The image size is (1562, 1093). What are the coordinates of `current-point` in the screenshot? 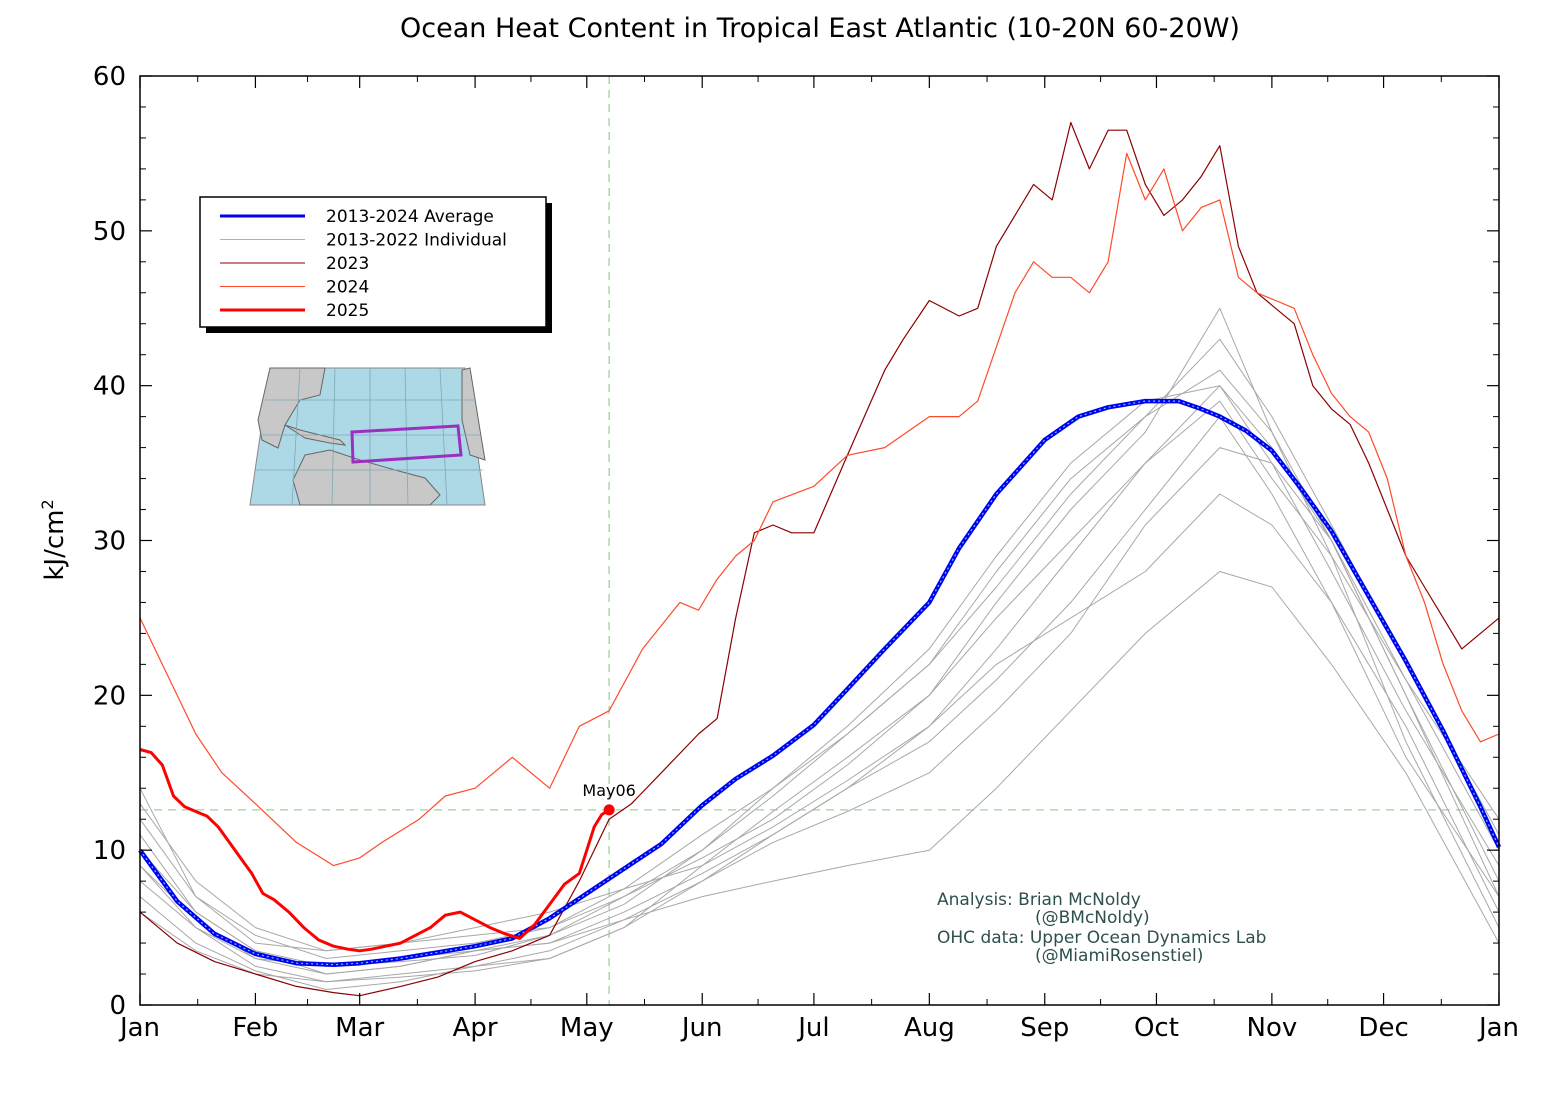 It's located at (609, 810).